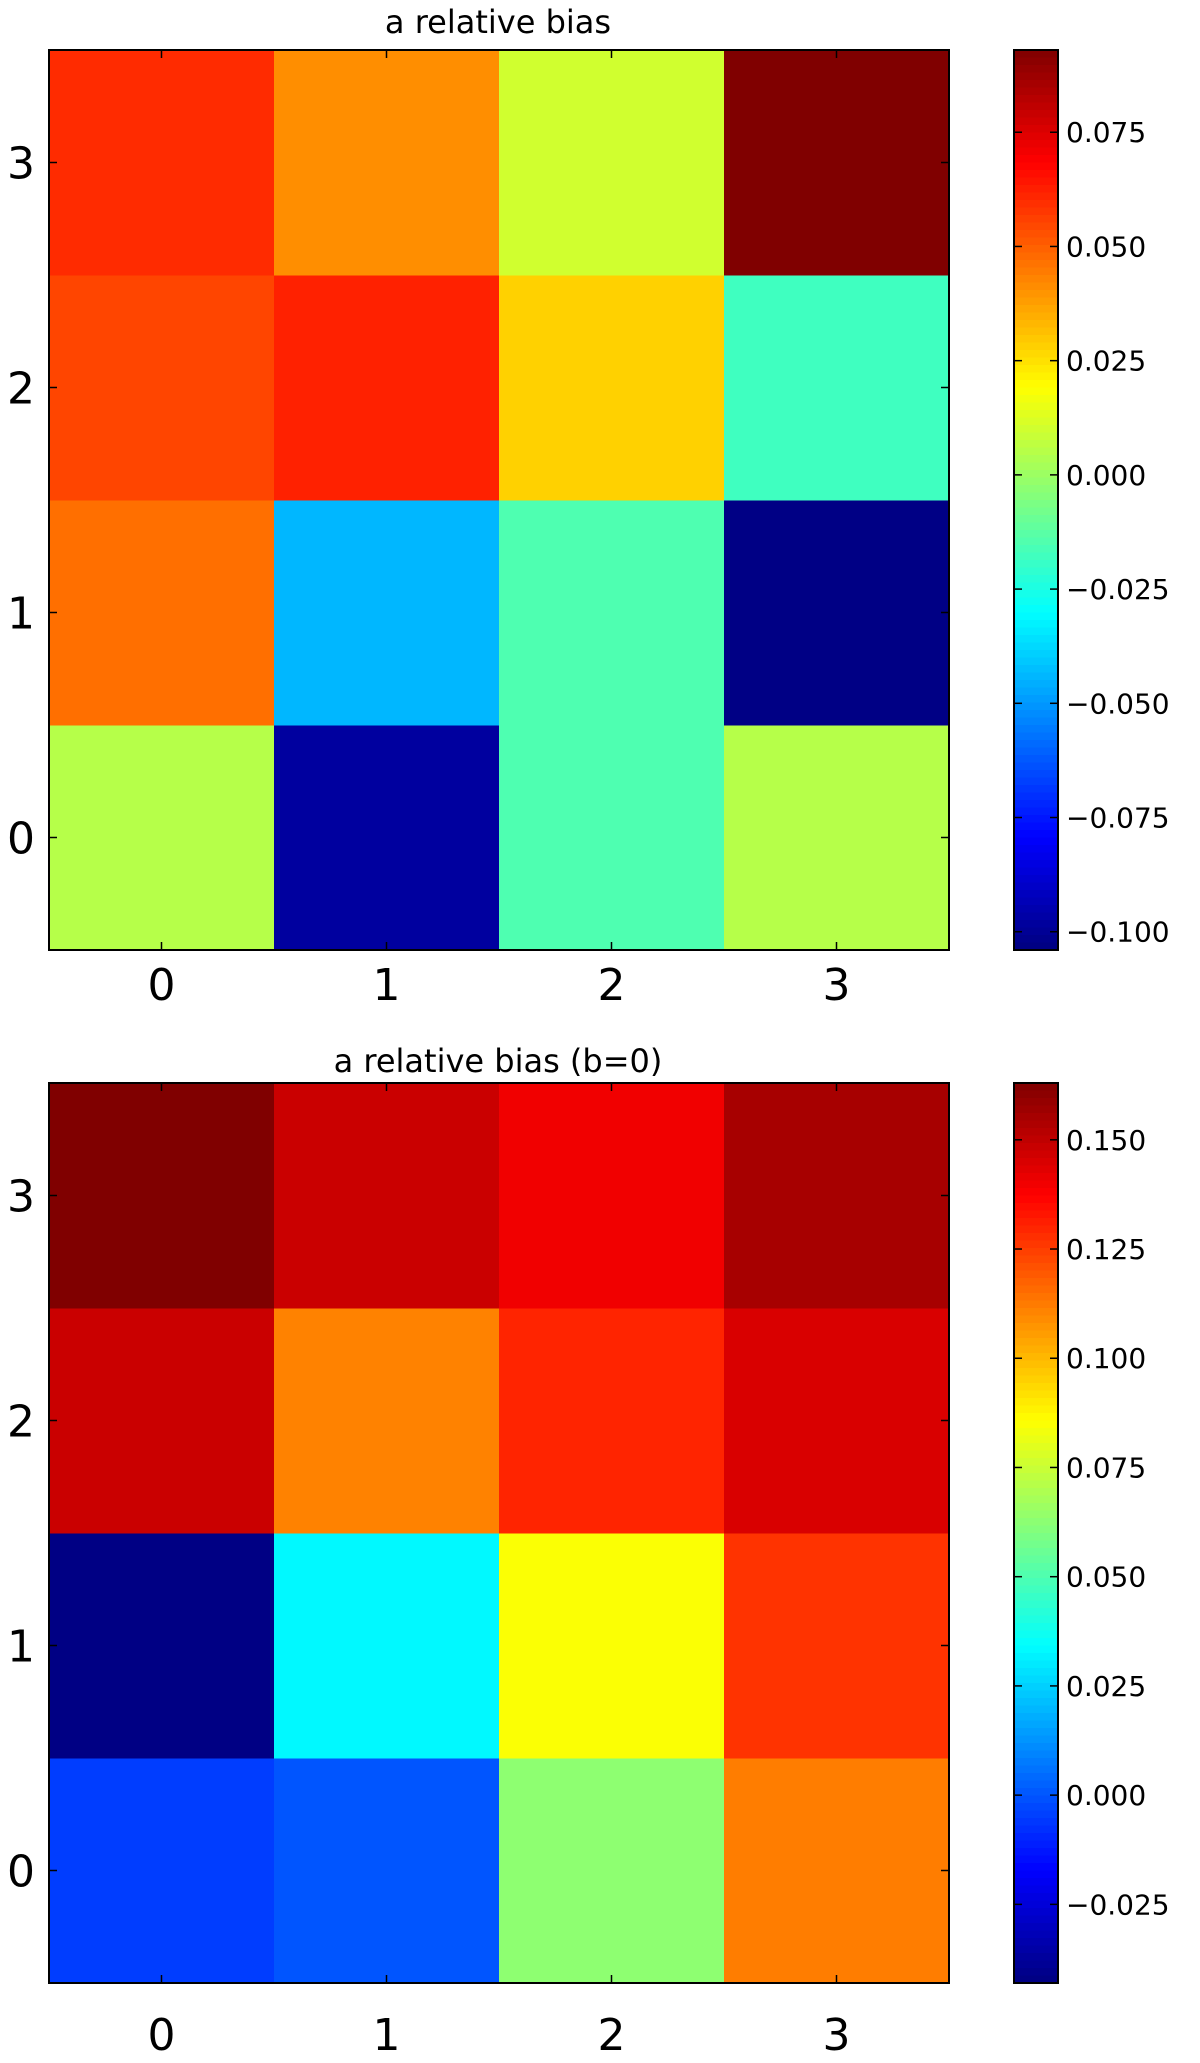 This screenshot has height=2063, width=1200. What do you see at coordinates (1106, 1249) in the screenshot?
I see `colorbar-tick-label: 0.125` at bounding box center [1106, 1249].